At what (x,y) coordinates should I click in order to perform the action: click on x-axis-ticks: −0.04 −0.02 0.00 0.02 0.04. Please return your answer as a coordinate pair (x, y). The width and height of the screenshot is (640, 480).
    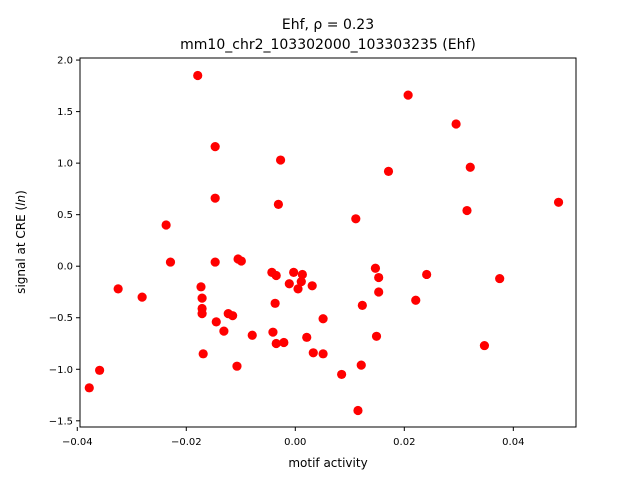
    Looking at the image, I should click on (293, 437).